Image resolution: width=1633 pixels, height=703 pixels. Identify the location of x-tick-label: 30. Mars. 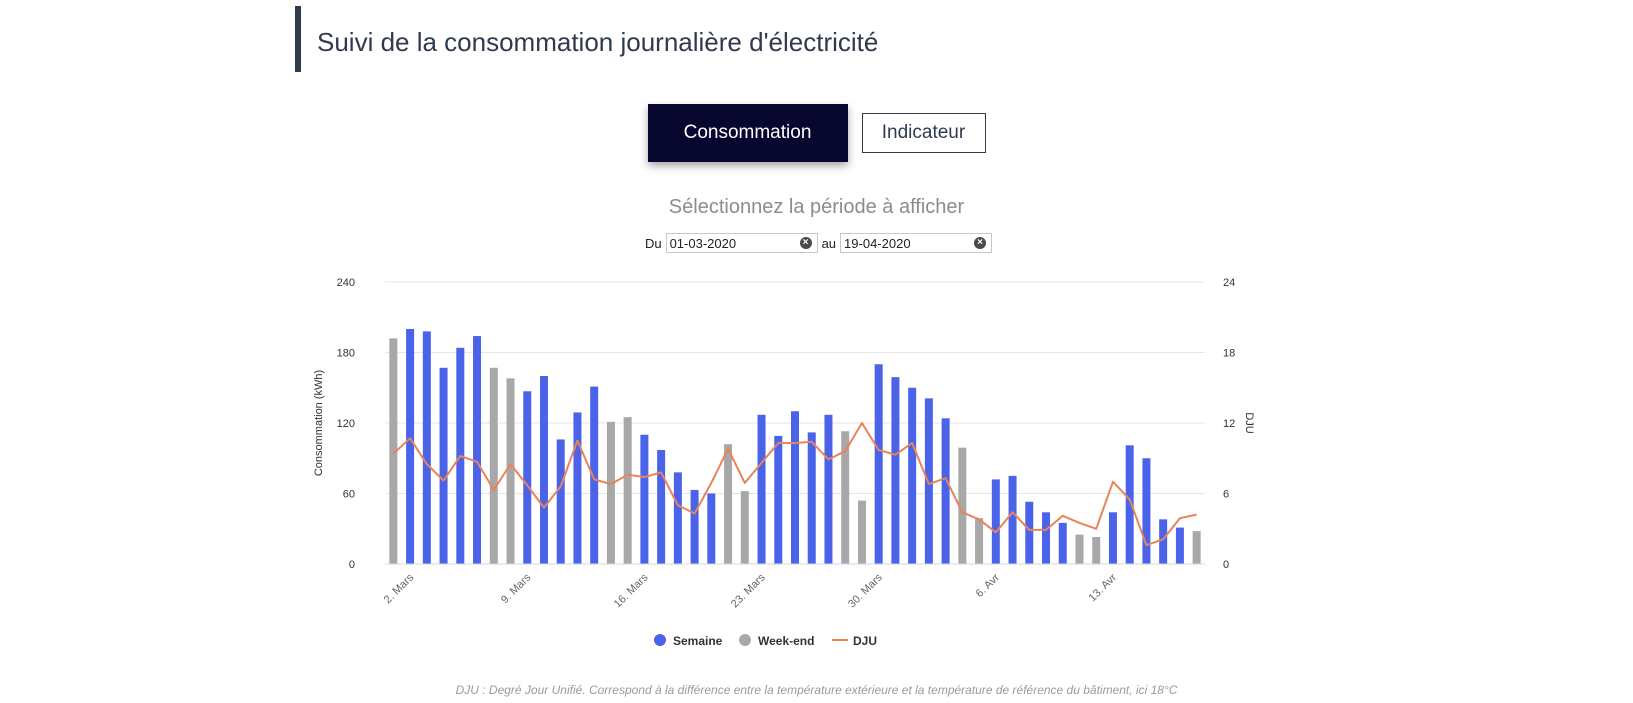
(865, 590).